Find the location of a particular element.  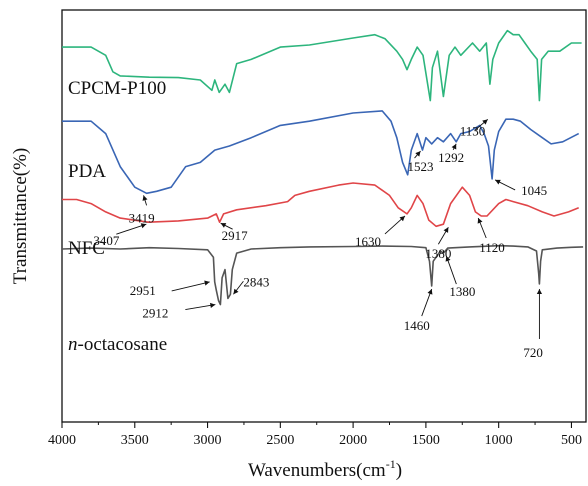

series-line-nfc is located at coordinates (320, 205).